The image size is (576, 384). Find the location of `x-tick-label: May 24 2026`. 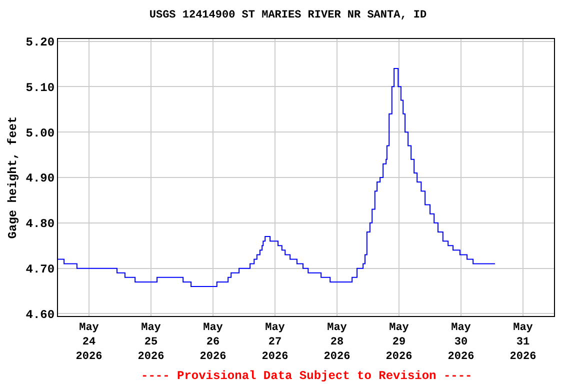

x-tick-label: May 24 2026 is located at coordinates (89, 342).